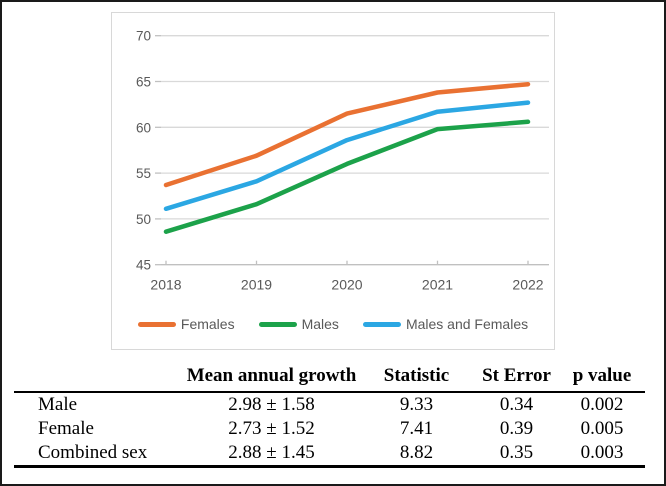  I want to click on header-statistic: Statistic, so click(416, 378).